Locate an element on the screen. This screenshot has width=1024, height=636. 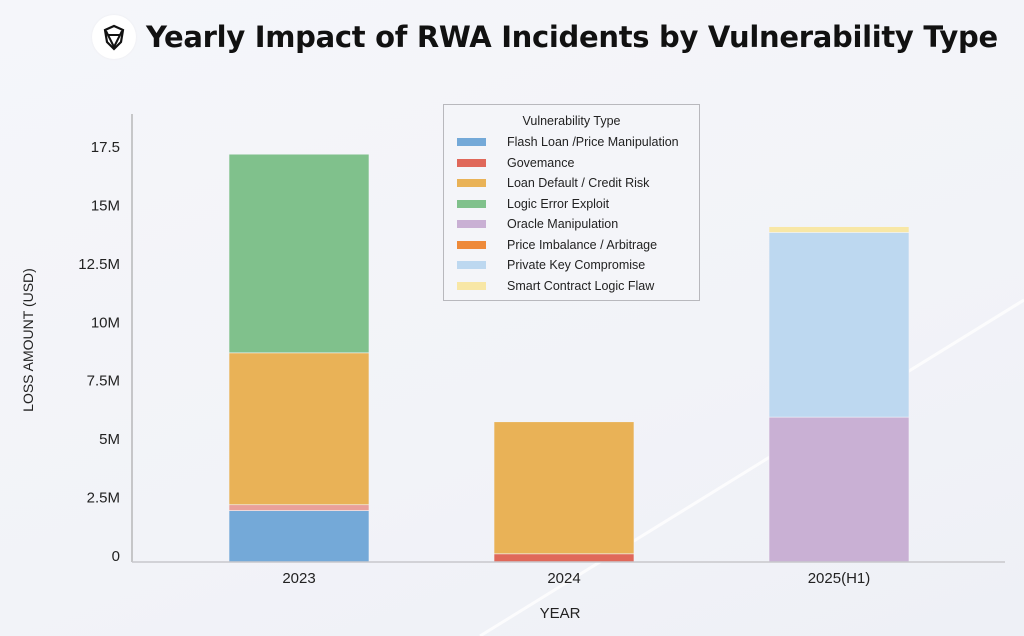
legend-item: Loan Default / Credit Risk is located at coordinates (571, 183).